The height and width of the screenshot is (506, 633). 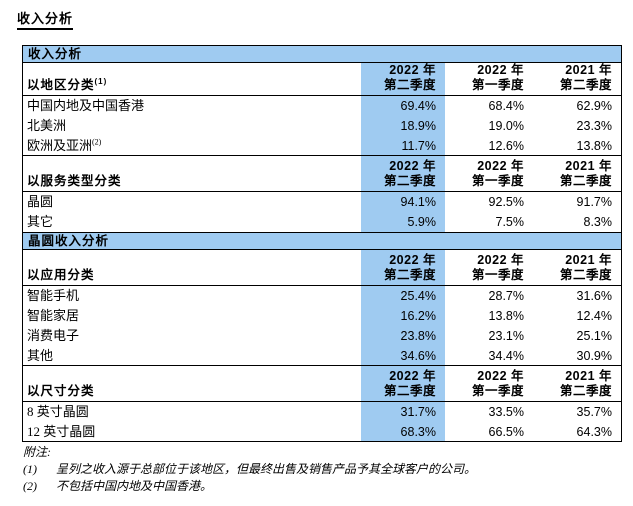 I want to click on cell-value: 7.5%, so click(x=510, y=222).